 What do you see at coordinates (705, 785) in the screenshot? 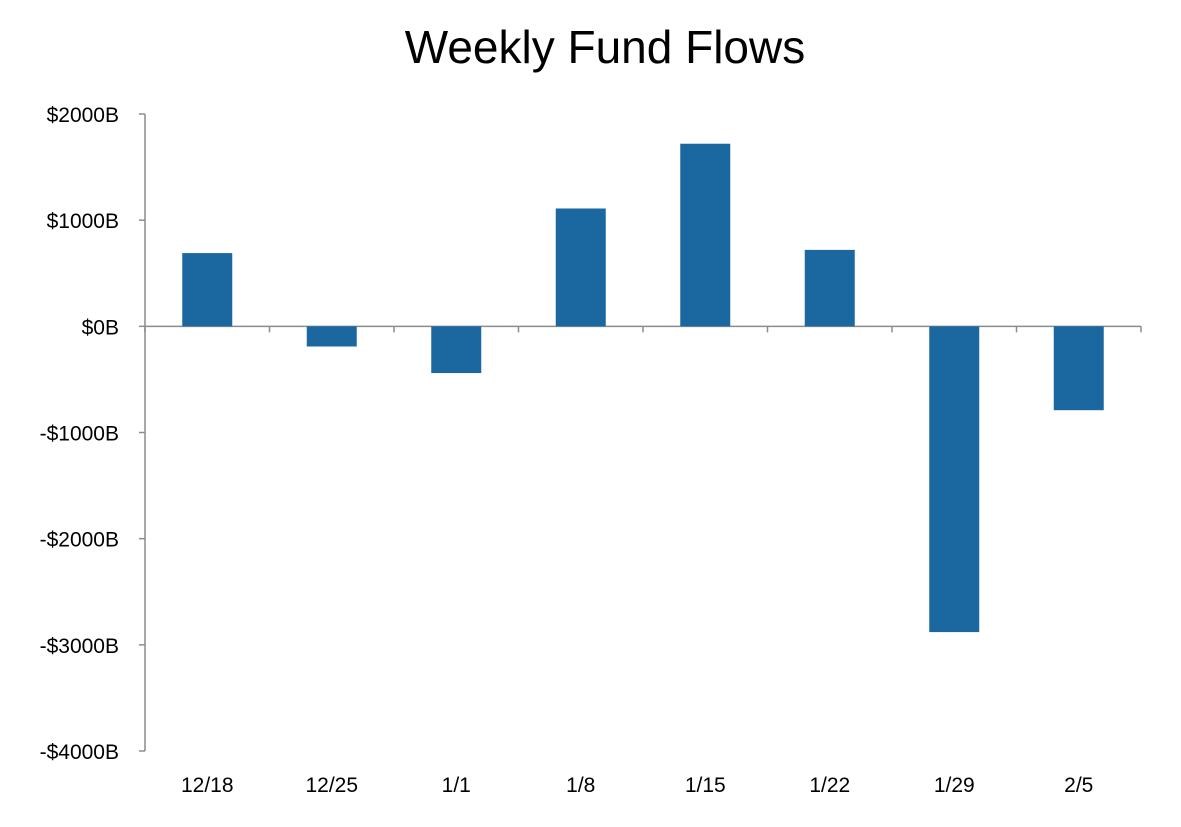
I see `x-tick-label: 1/15` at bounding box center [705, 785].